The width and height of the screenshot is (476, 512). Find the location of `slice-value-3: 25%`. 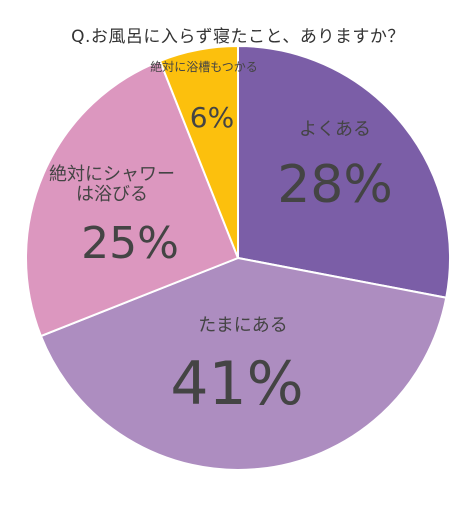

slice-value-3: 25% is located at coordinates (130, 243).